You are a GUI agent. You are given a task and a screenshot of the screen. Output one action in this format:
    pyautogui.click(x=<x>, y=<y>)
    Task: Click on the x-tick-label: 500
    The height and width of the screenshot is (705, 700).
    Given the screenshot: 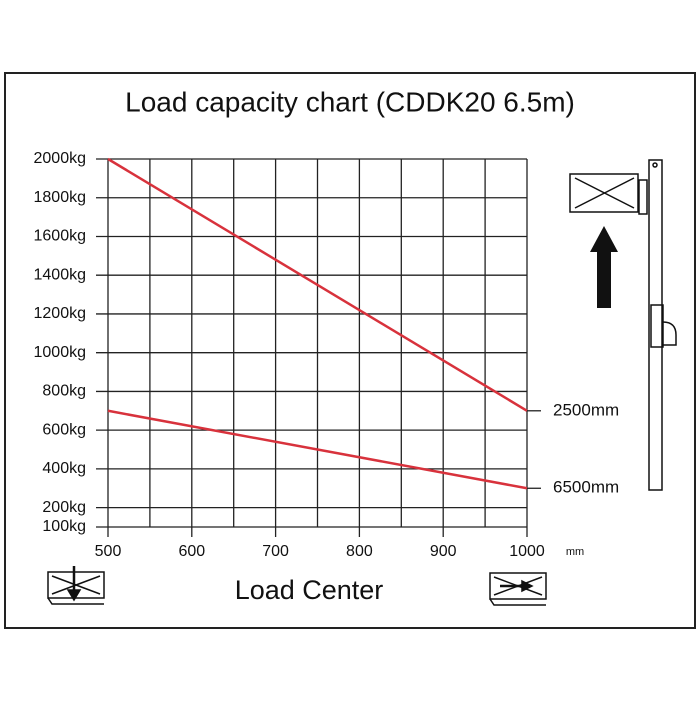 What is the action you would take?
    pyautogui.click(x=108, y=551)
    